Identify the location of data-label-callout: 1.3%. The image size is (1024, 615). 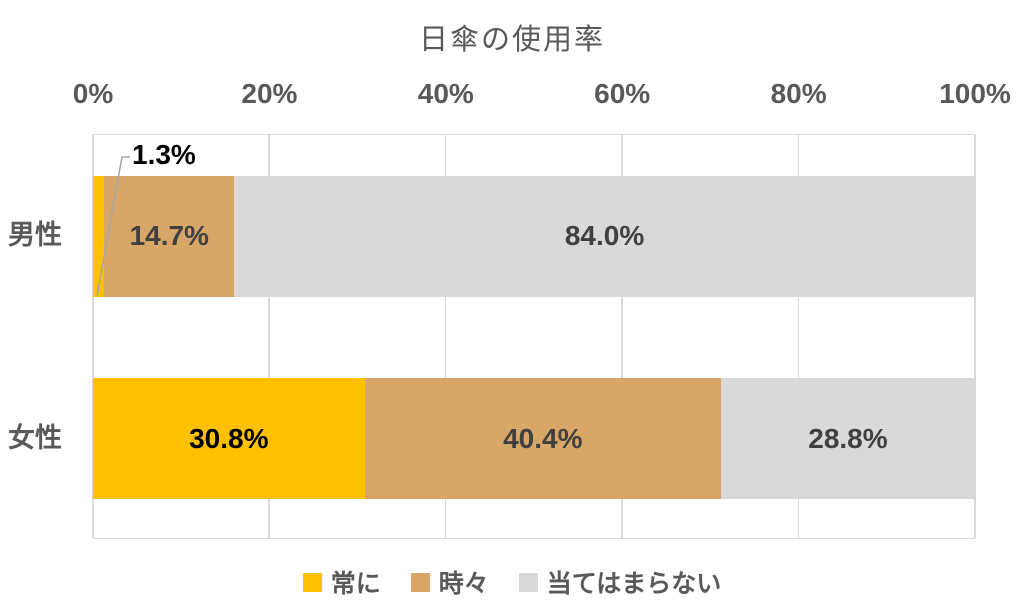
(164, 154).